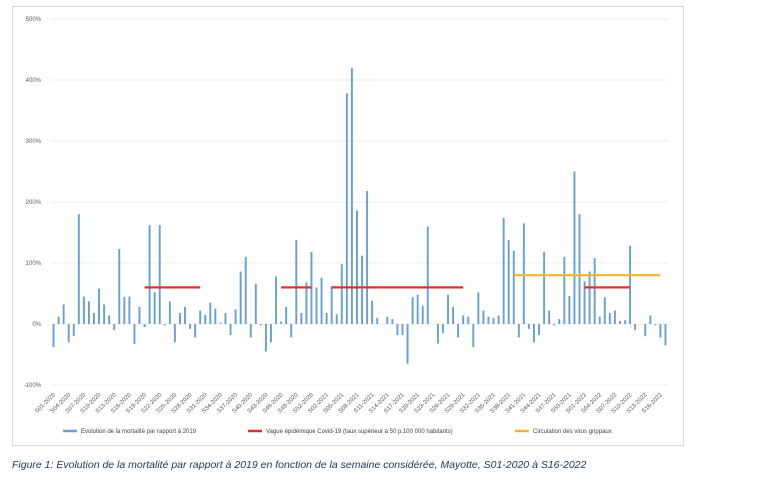  What do you see at coordinates (34, 81) in the screenshot?
I see `y-tick-label: 400%` at bounding box center [34, 81].